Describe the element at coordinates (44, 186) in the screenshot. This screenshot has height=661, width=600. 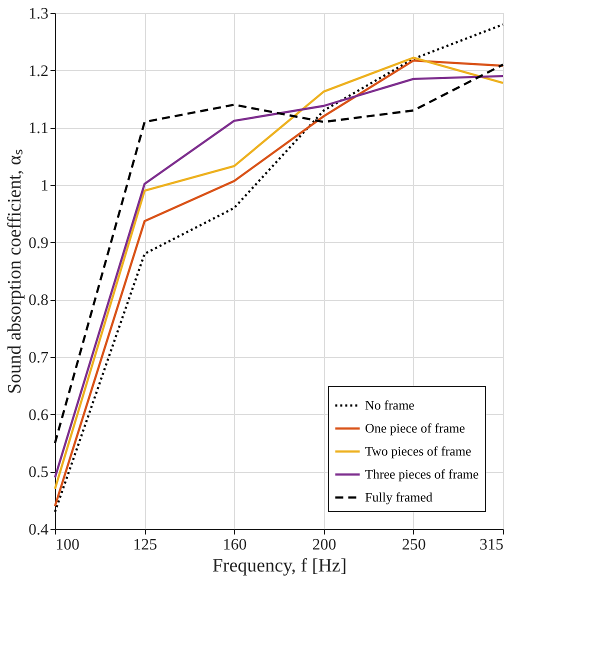
I see `y-tick-label: 1` at that location.